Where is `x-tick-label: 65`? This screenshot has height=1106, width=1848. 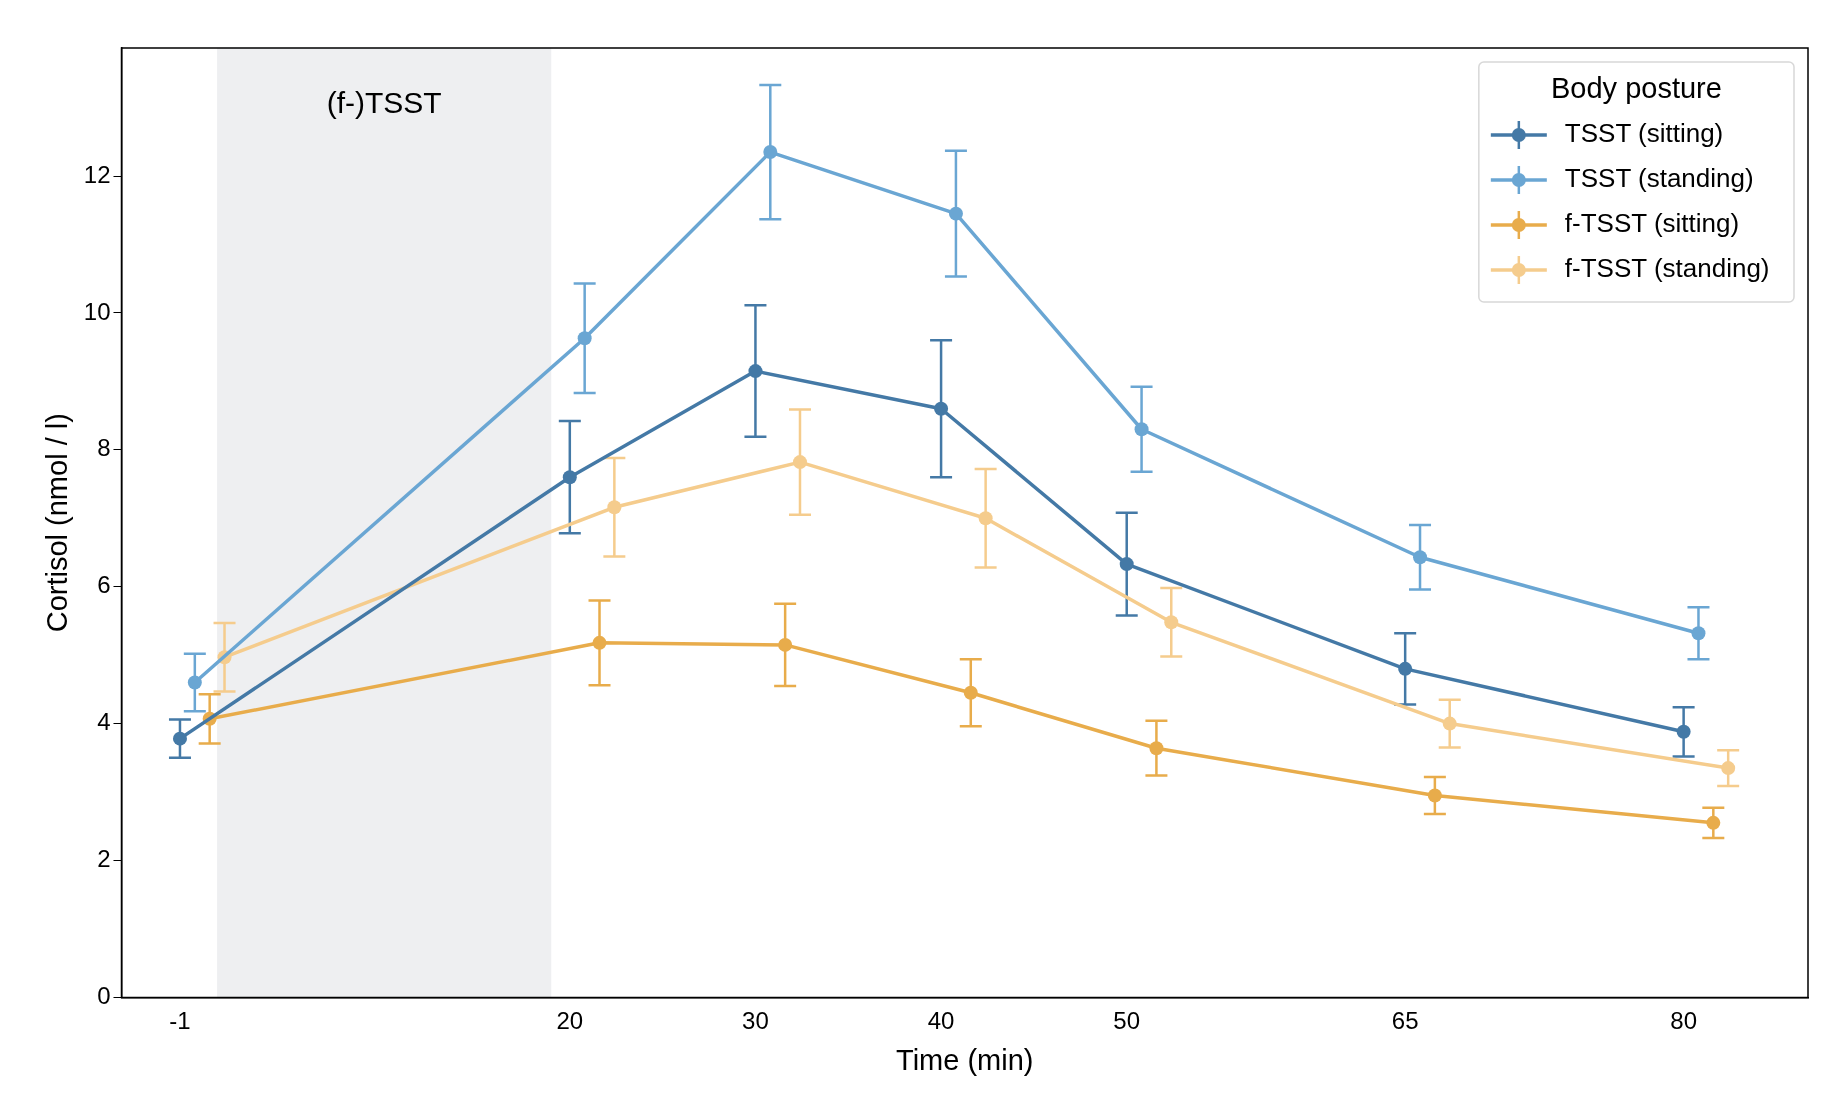 x-tick-label: 65 is located at coordinates (1405, 1021).